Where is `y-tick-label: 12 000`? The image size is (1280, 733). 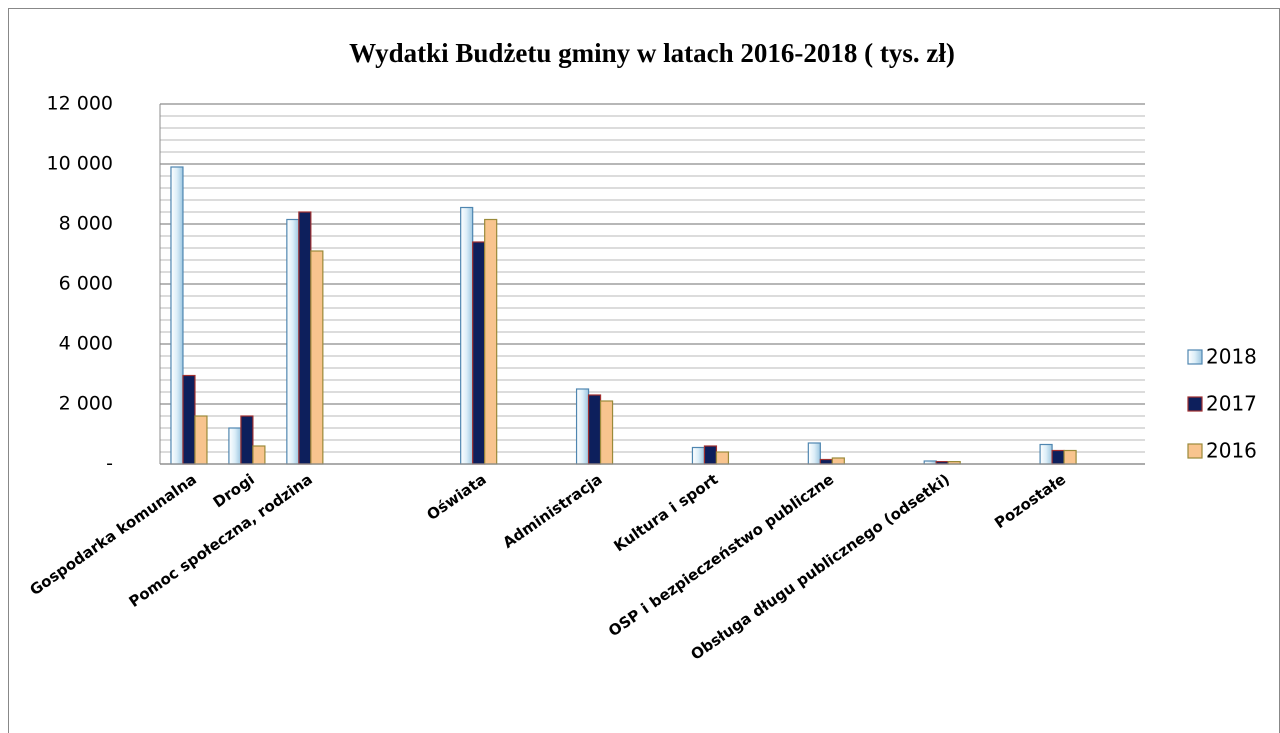
y-tick-label: 12 000 is located at coordinates (80, 104).